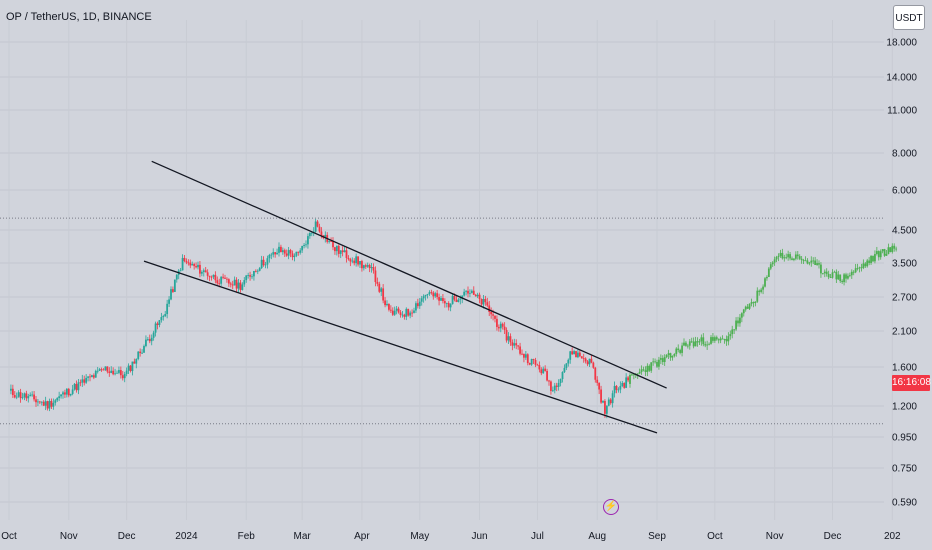  What do you see at coordinates (611, 507) in the screenshot?
I see `lightning-icon: ⚡` at bounding box center [611, 507].